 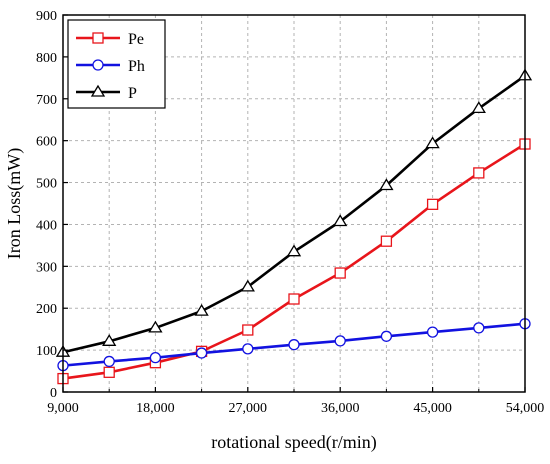 What do you see at coordinates (46, 58) in the screenshot?
I see `y-tick-label: 800` at bounding box center [46, 58].